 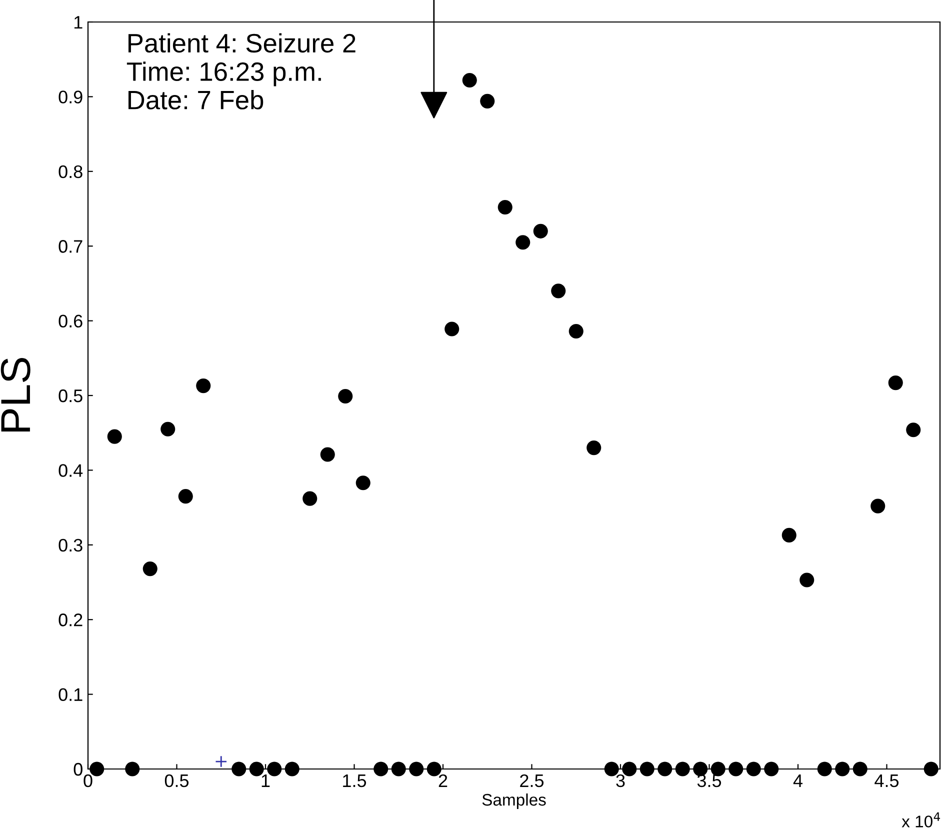 What do you see at coordinates (620, 781) in the screenshot?
I see `x-tick-label: 3` at bounding box center [620, 781].